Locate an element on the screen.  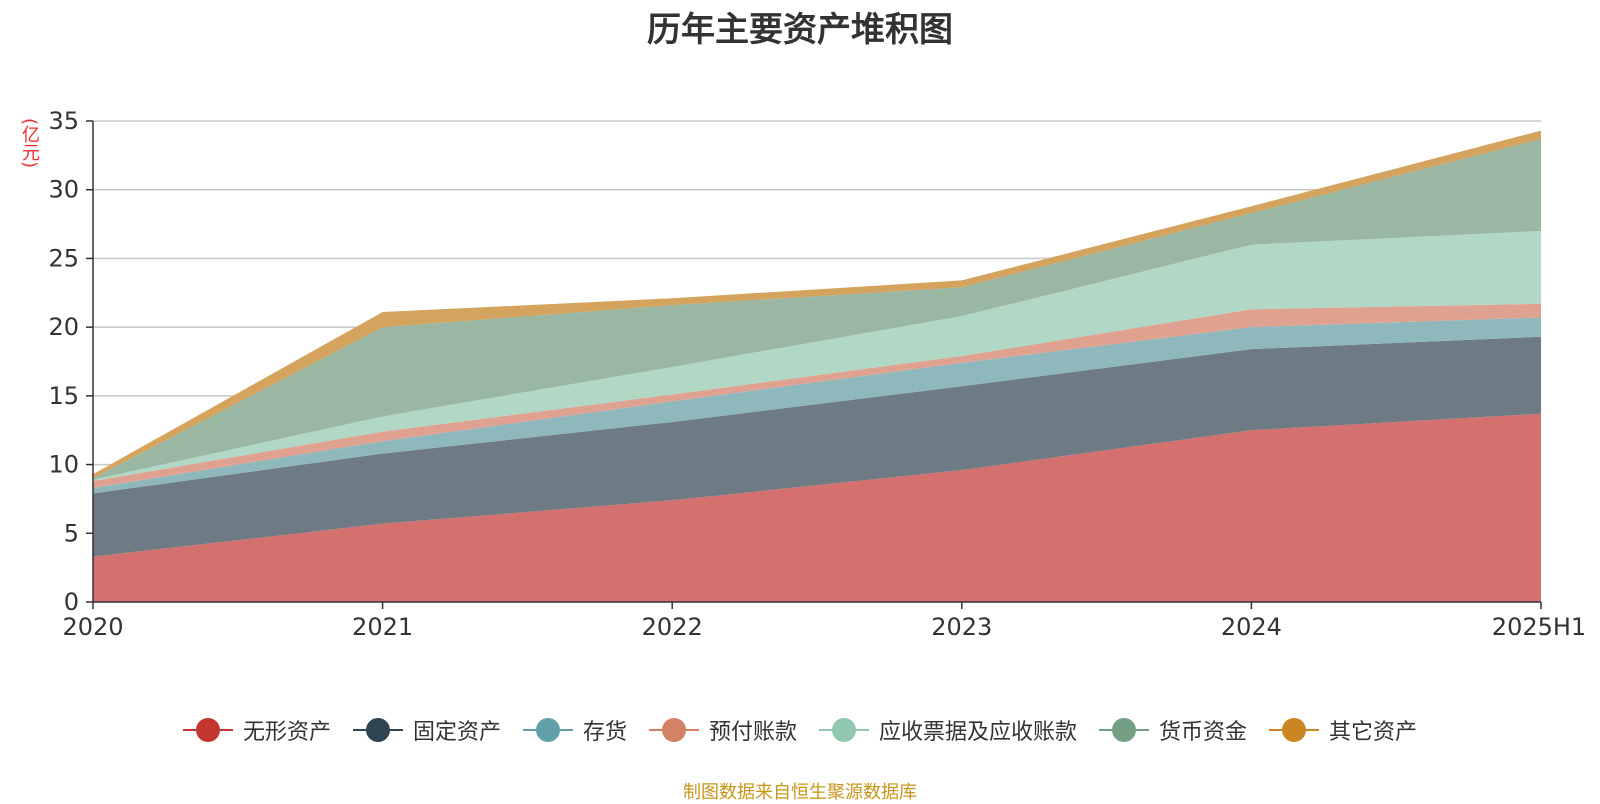
legend: 无形资产 固定资产 存货 预付账款 应收票据及应收账款 货币资金 其它资产 is located at coordinates (800, 730).